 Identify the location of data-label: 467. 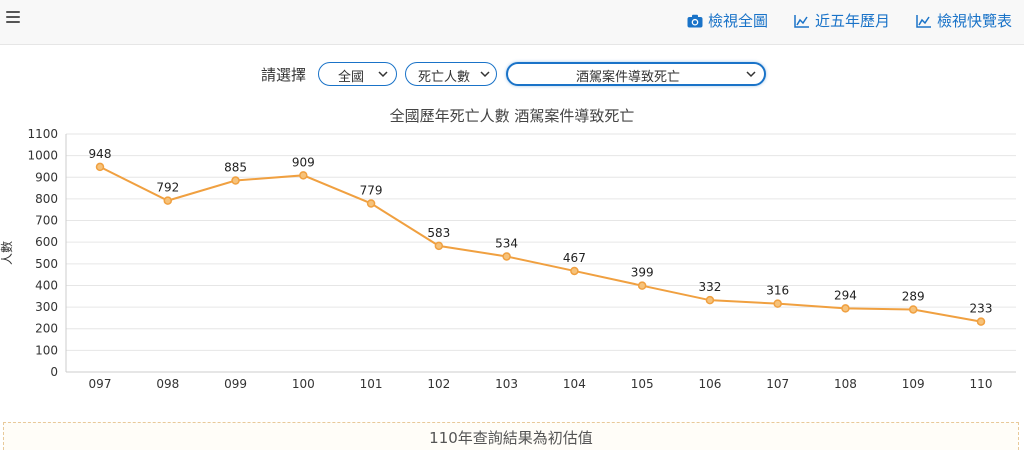
(574, 258).